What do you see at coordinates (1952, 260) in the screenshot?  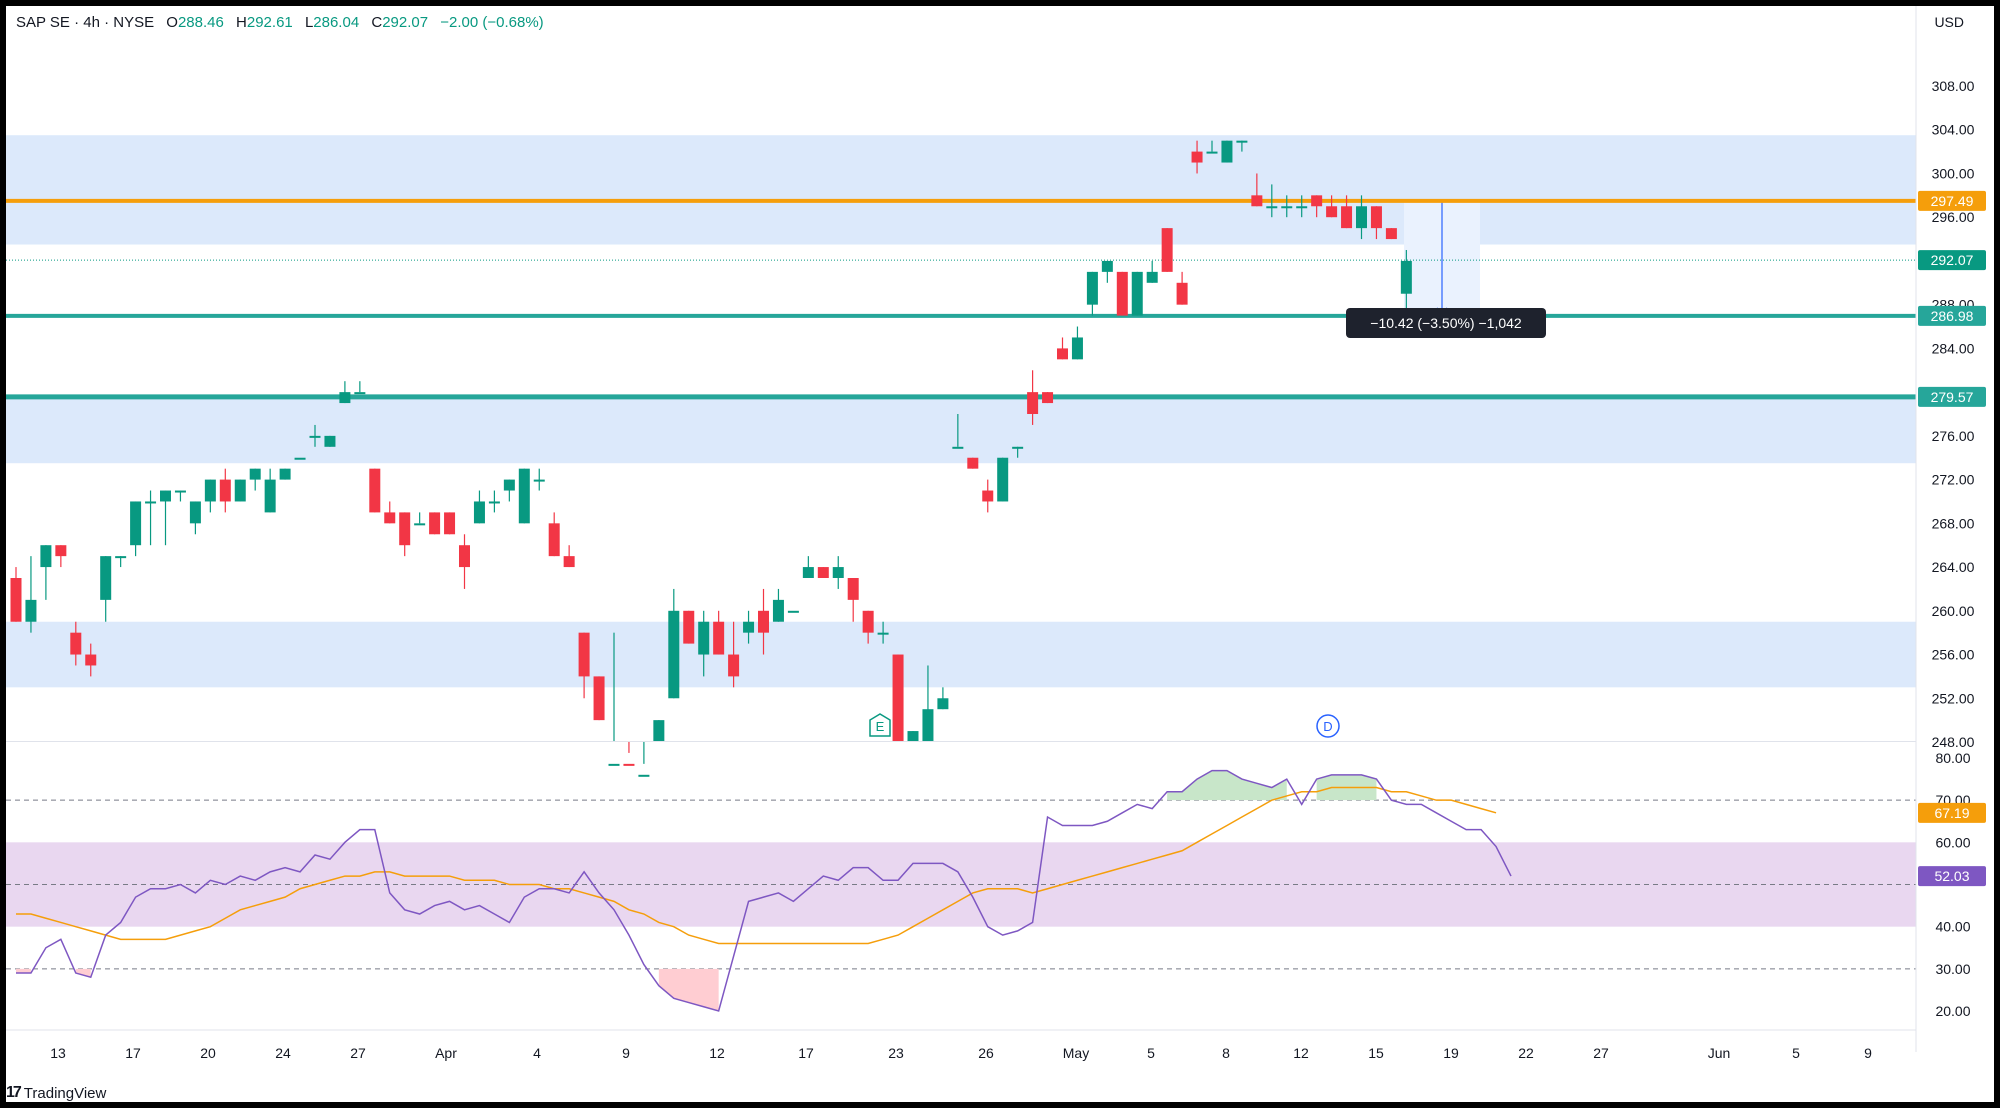 I see `last-price-tag` at bounding box center [1952, 260].